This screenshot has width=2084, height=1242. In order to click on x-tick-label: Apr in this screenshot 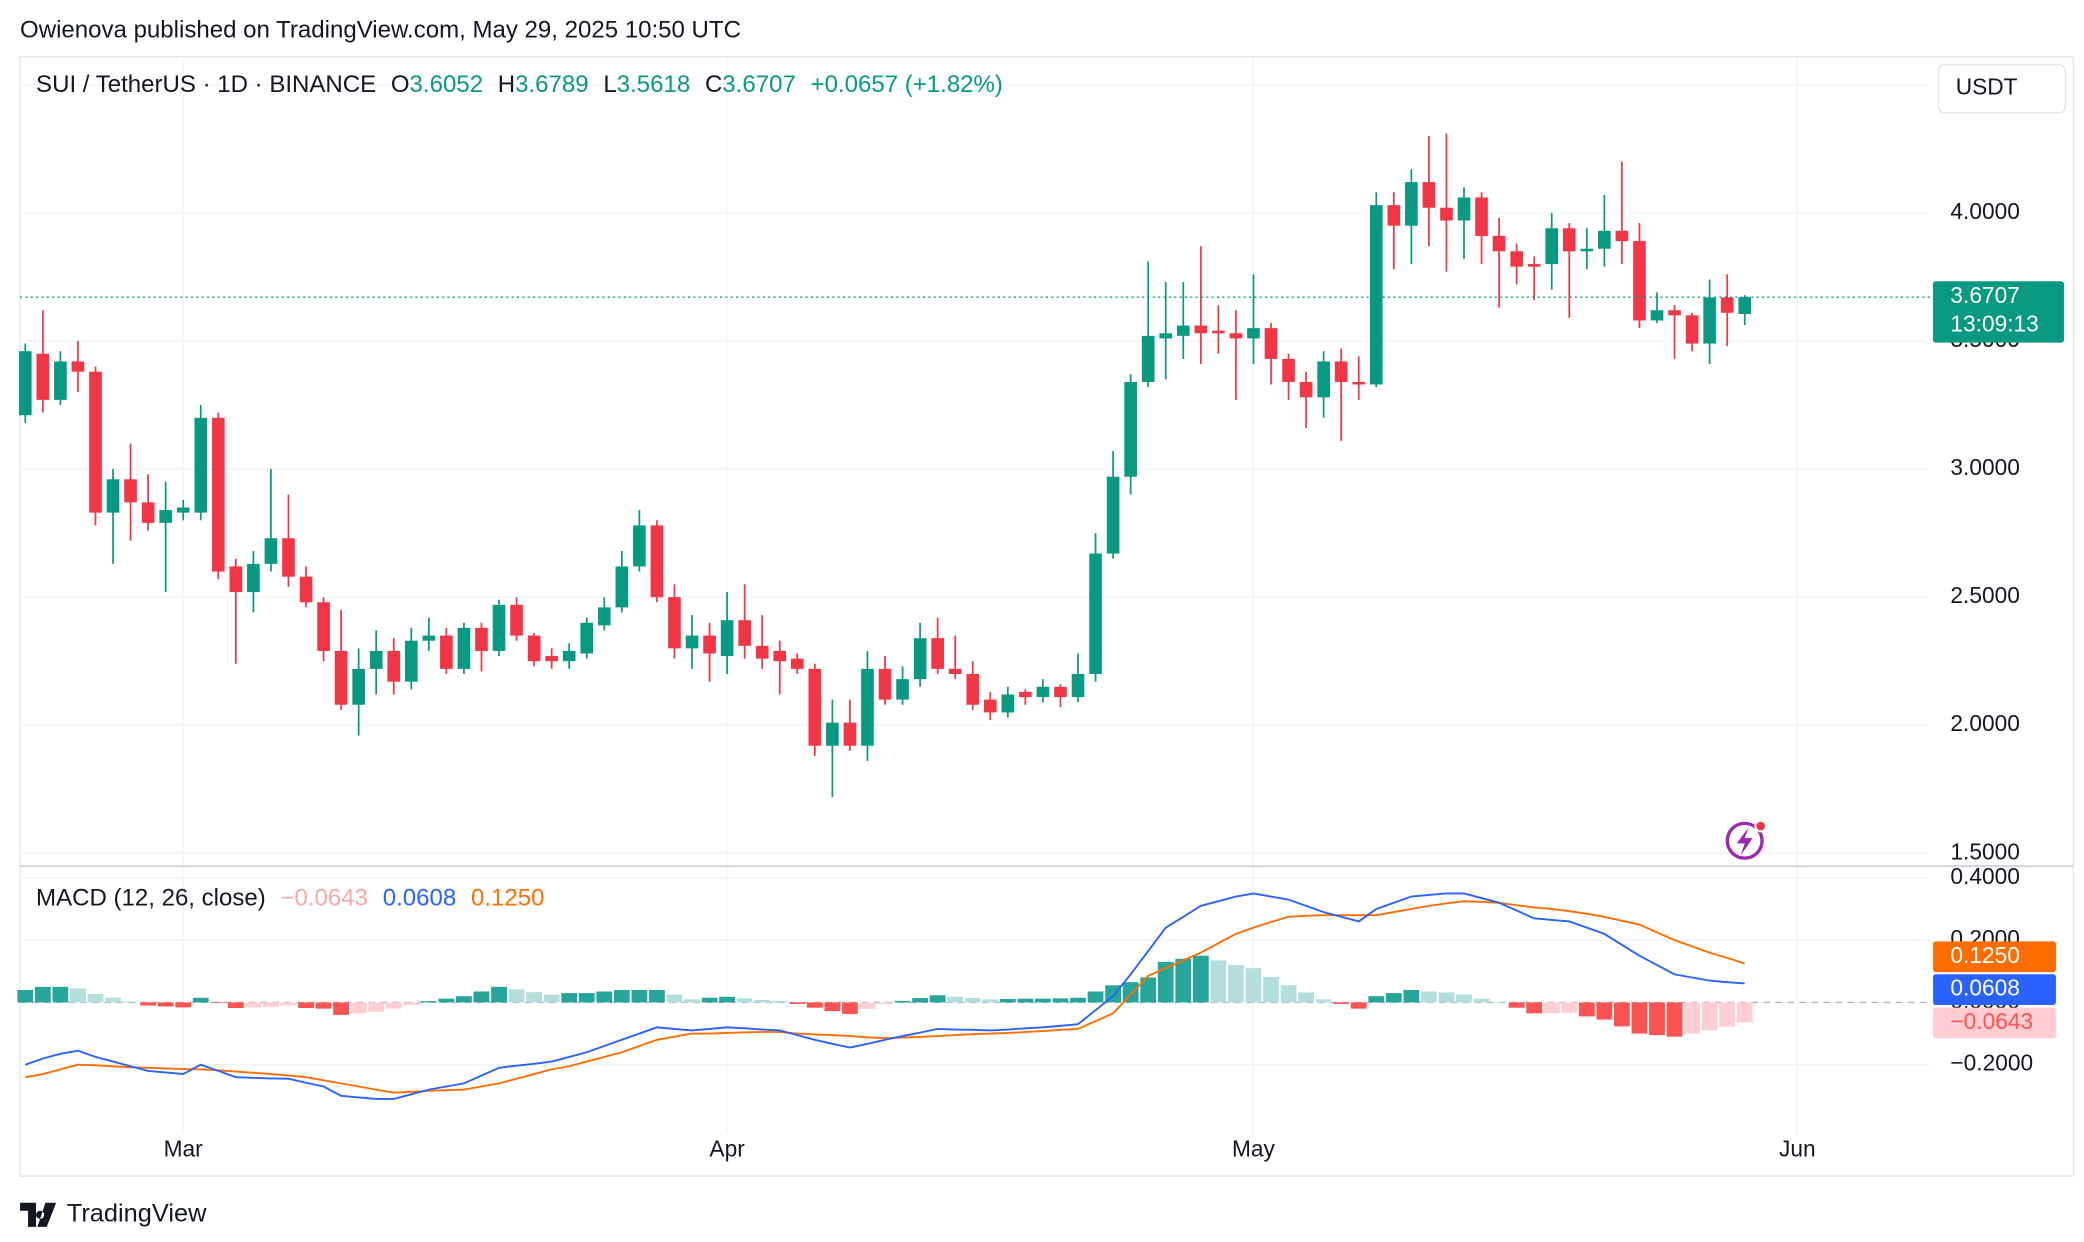, I will do `click(727, 1149)`.